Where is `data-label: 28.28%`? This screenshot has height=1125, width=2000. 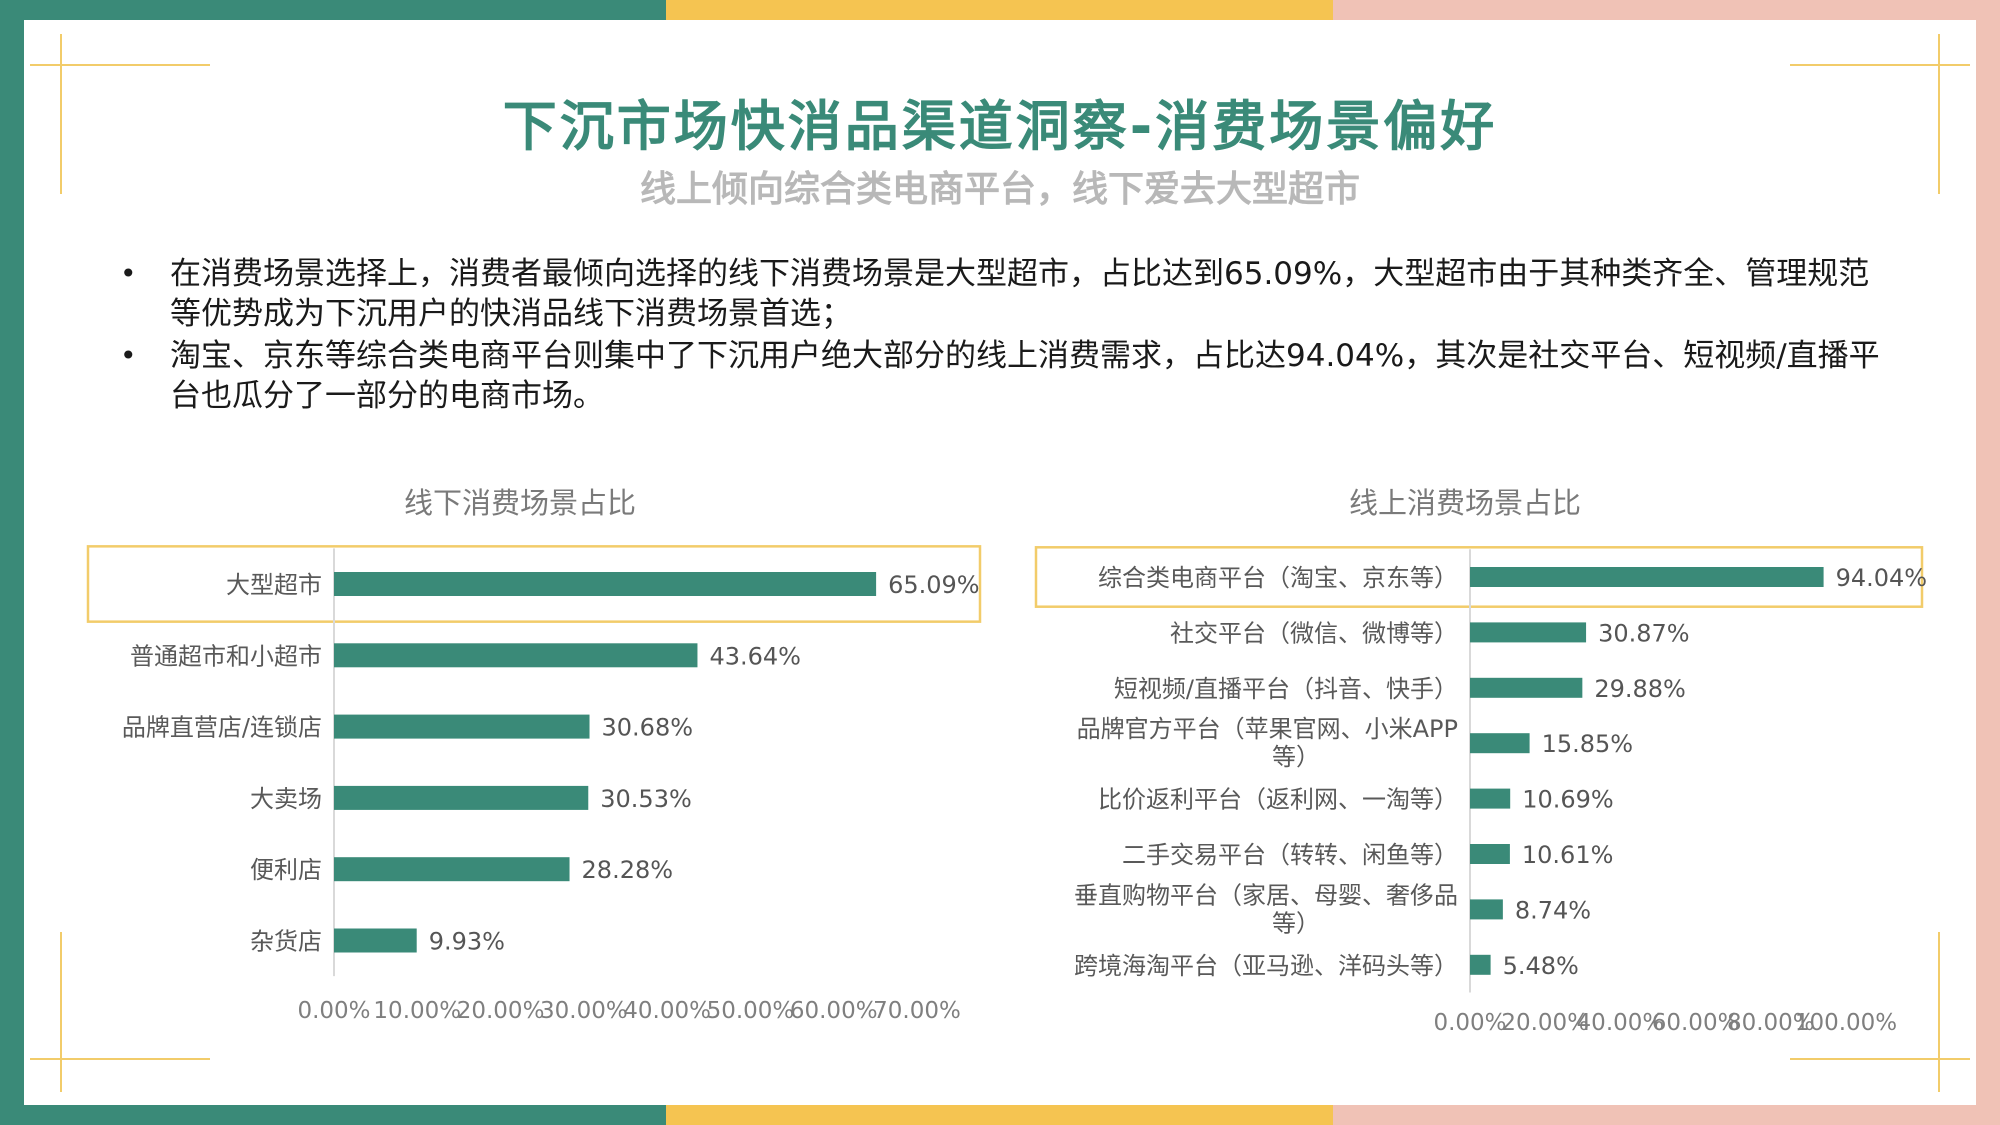
data-label: 28.28% is located at coordinates (628, 870).